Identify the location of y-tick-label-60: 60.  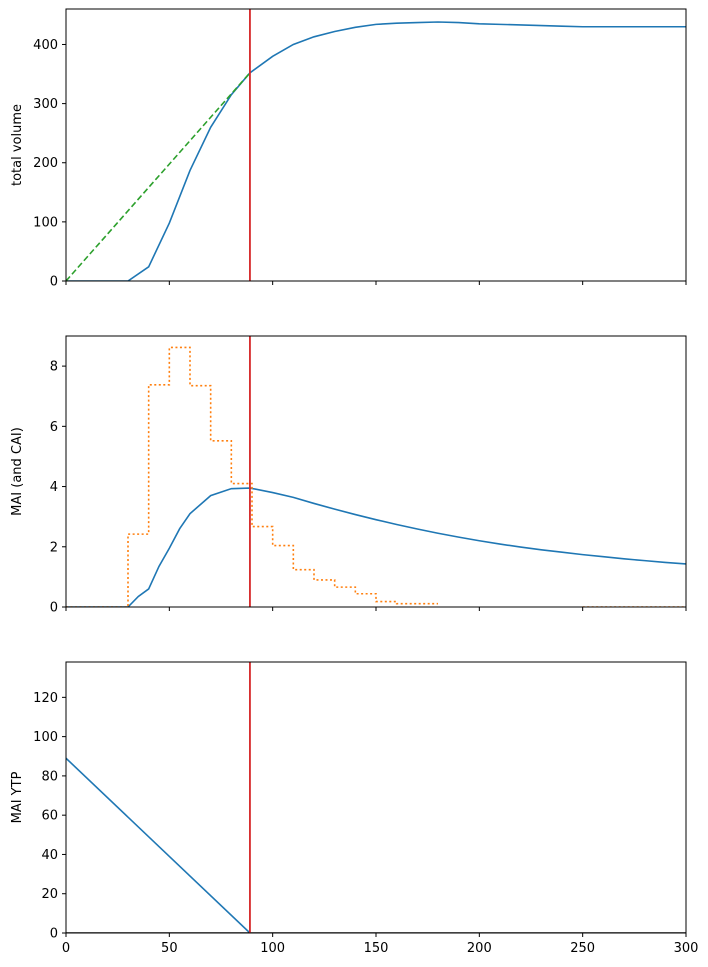
(49, 816).